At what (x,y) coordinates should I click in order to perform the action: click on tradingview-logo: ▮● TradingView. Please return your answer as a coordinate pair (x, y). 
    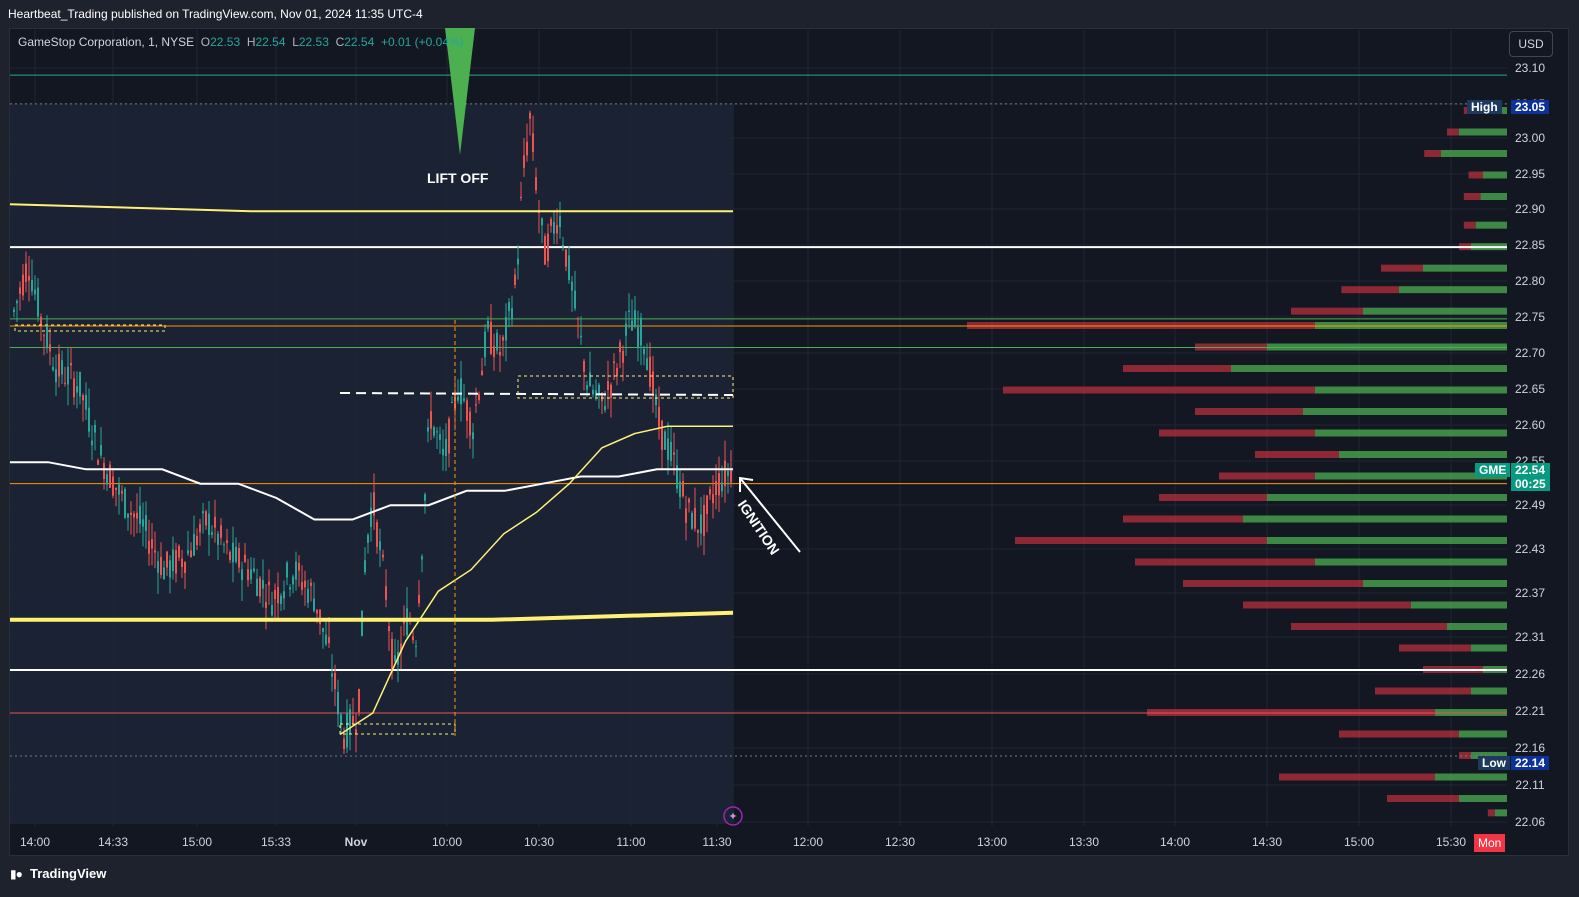
    Looking at the image, I should click on (58, 873).